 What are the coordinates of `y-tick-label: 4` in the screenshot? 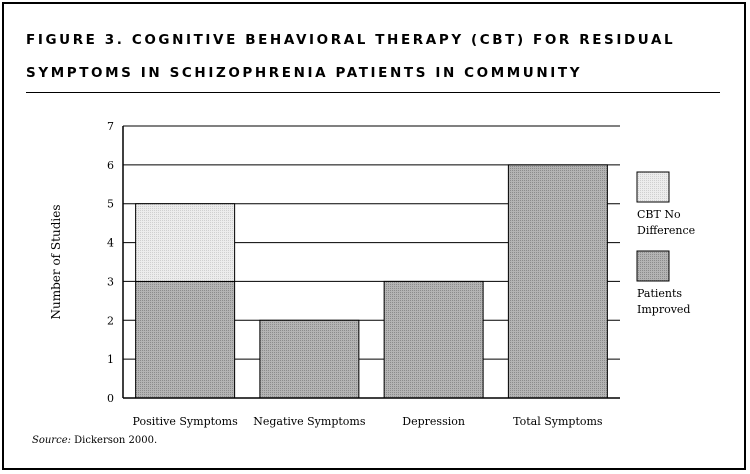 It's located at (110, 243).